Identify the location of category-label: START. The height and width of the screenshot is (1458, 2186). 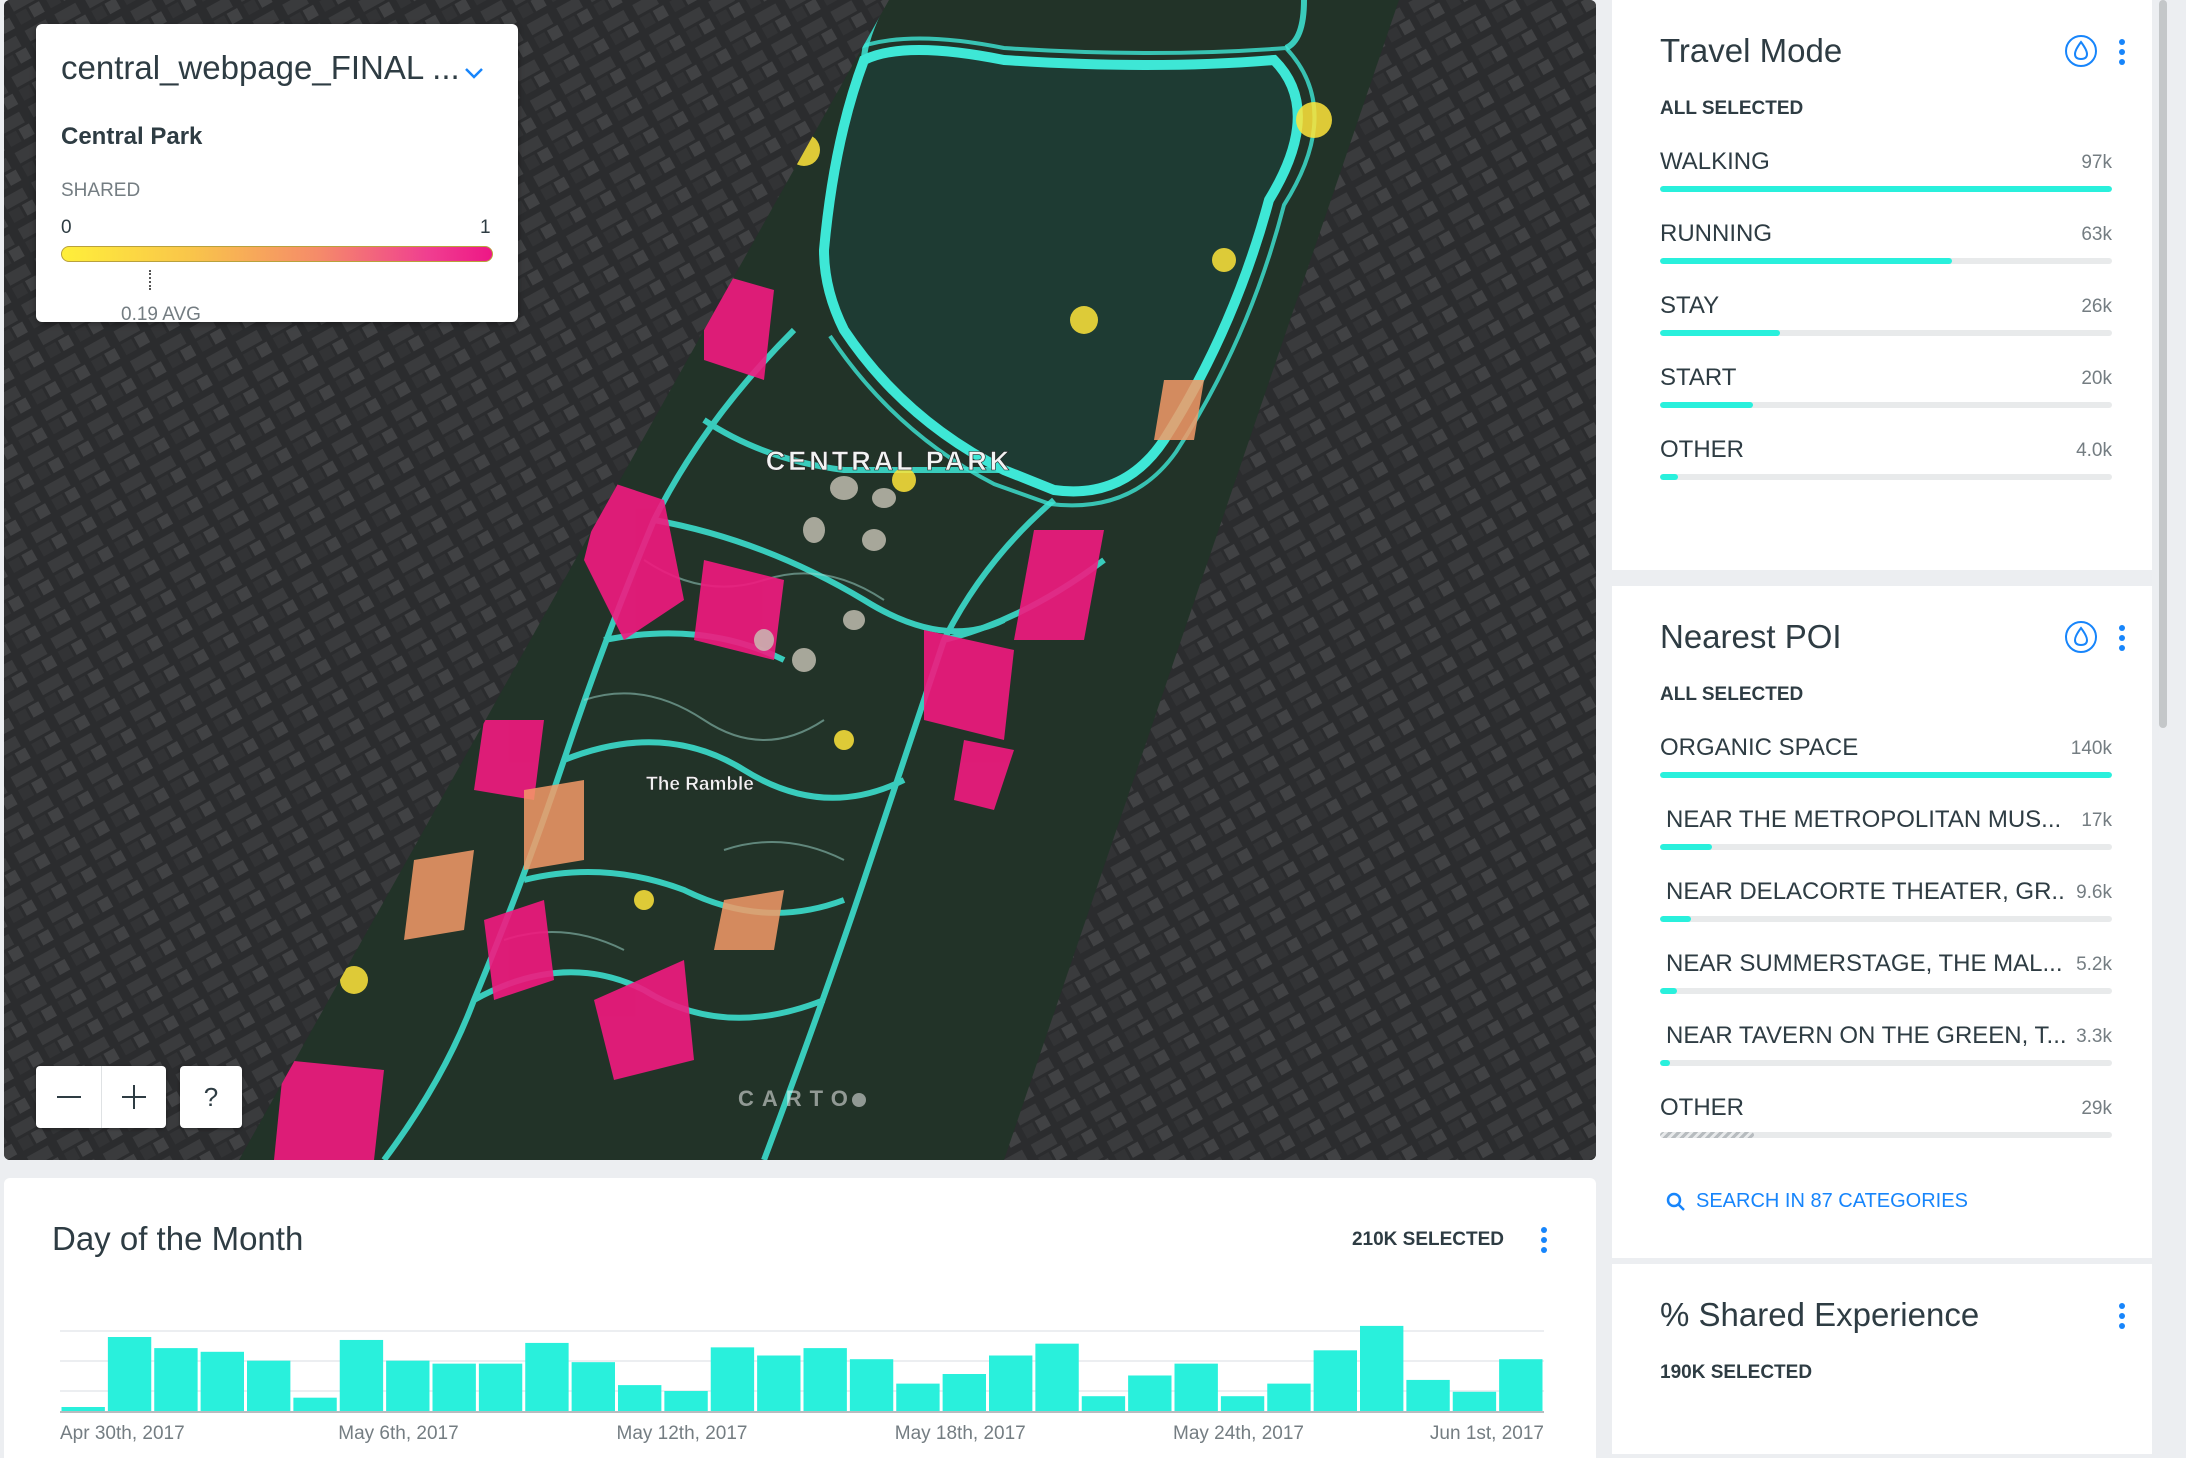
(1698, 377).